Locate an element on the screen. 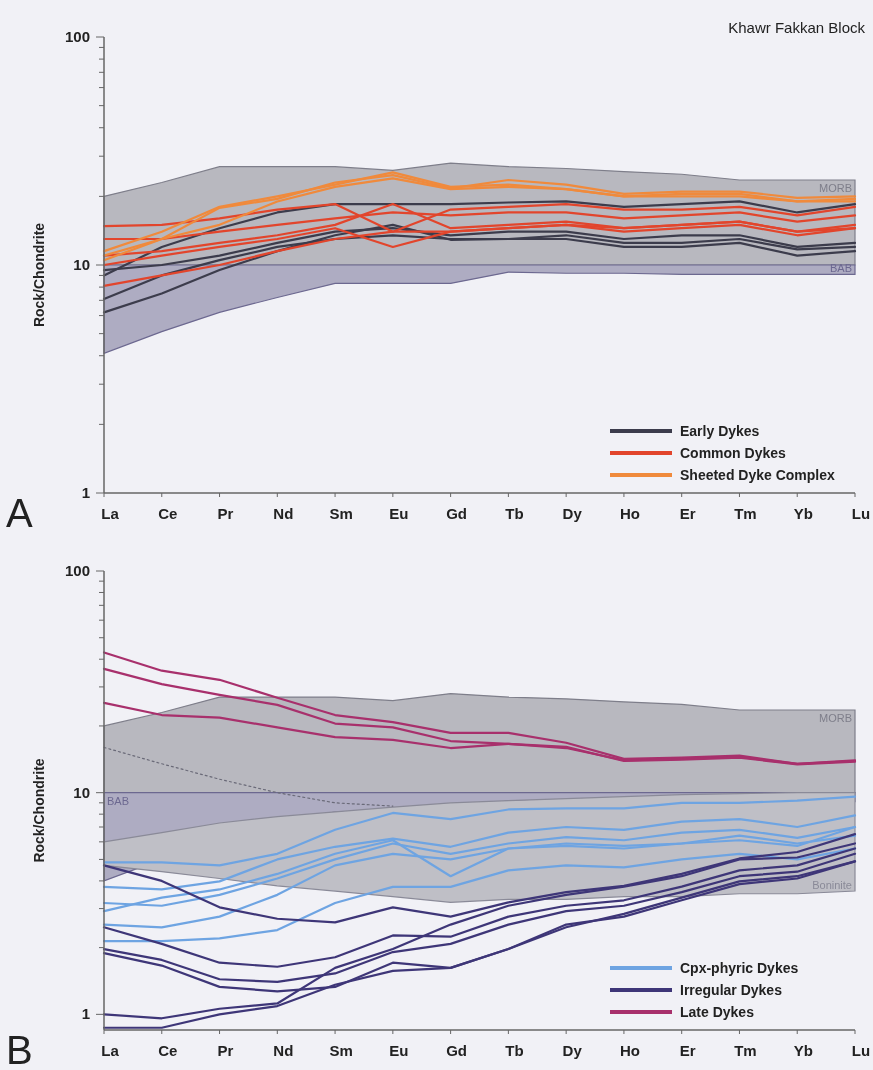 The width and height of the screenshot is (873, 1070). legend-label: Late Dykes is located at coordinates (717, 1012).